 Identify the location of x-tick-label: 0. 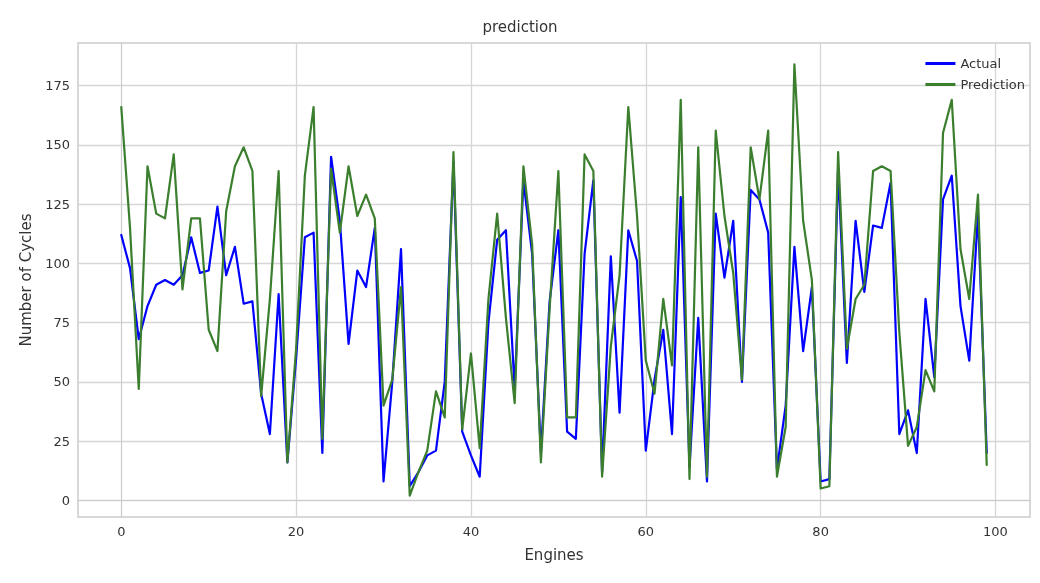
(121, 531).